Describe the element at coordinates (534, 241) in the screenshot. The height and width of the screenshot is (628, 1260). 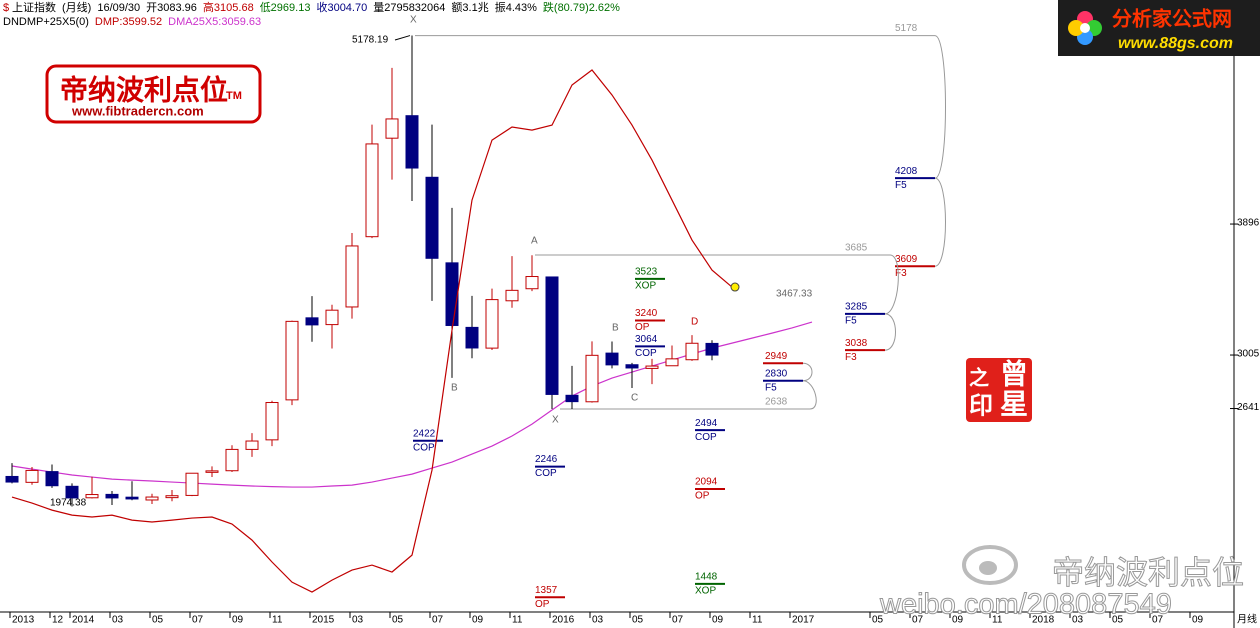
I see `pattern-point: A` at that location.